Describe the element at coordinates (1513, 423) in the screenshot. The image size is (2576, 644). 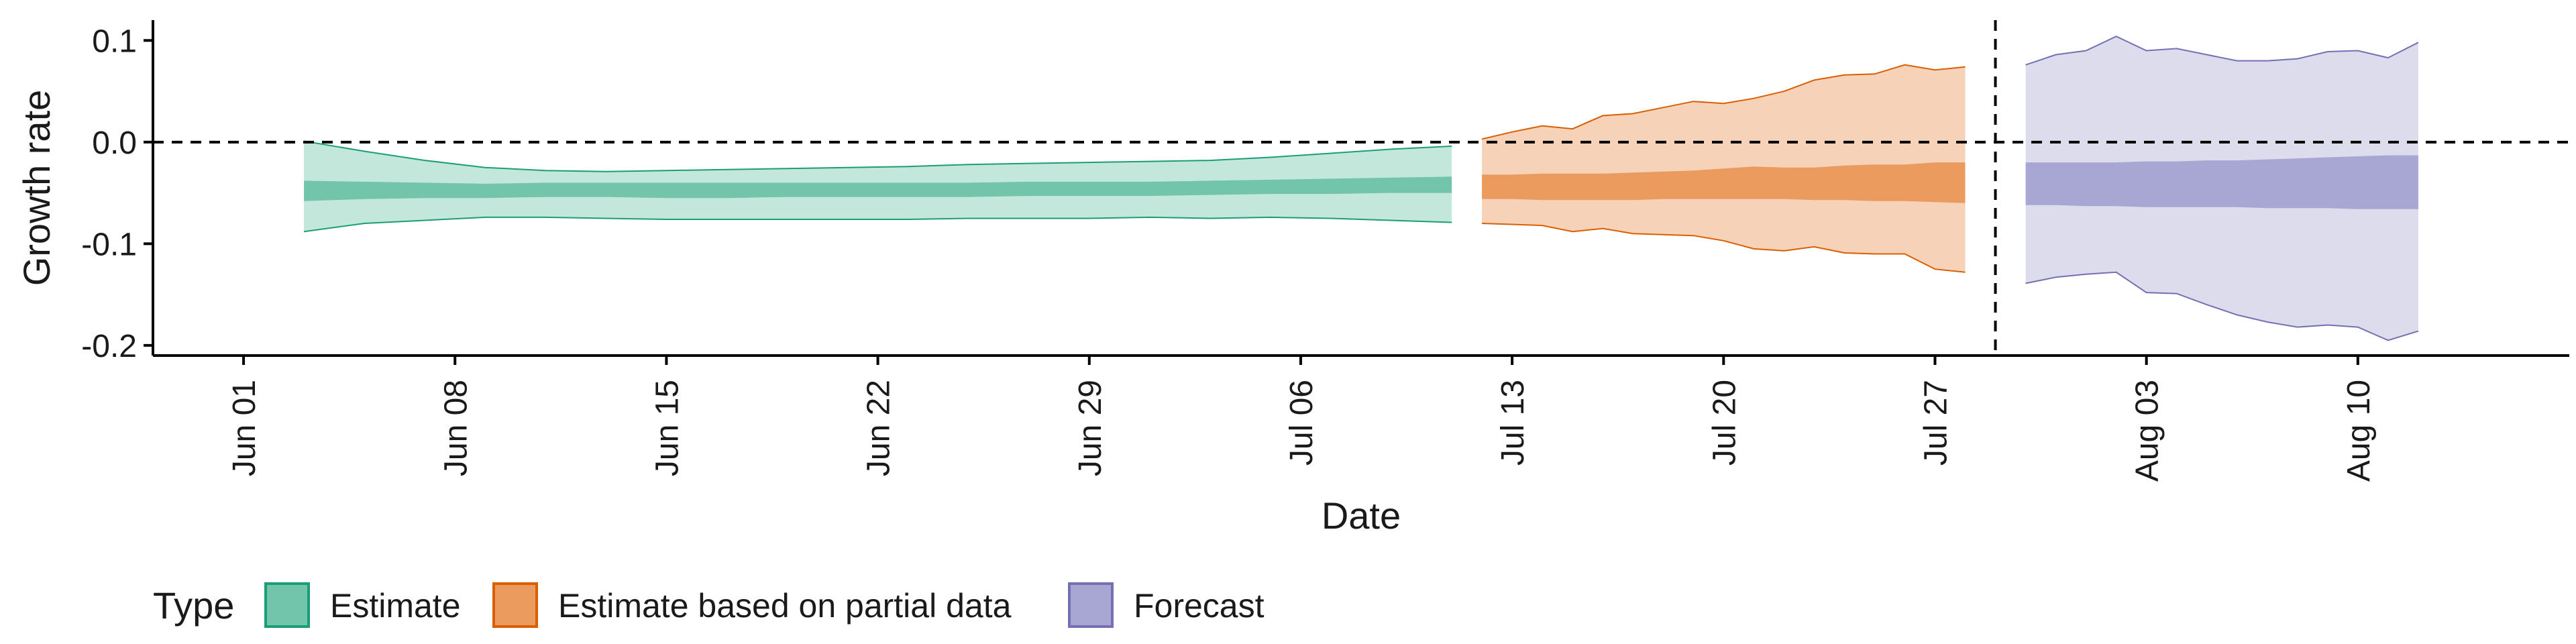
I see `x-tick-label: Jul 13` at that location.